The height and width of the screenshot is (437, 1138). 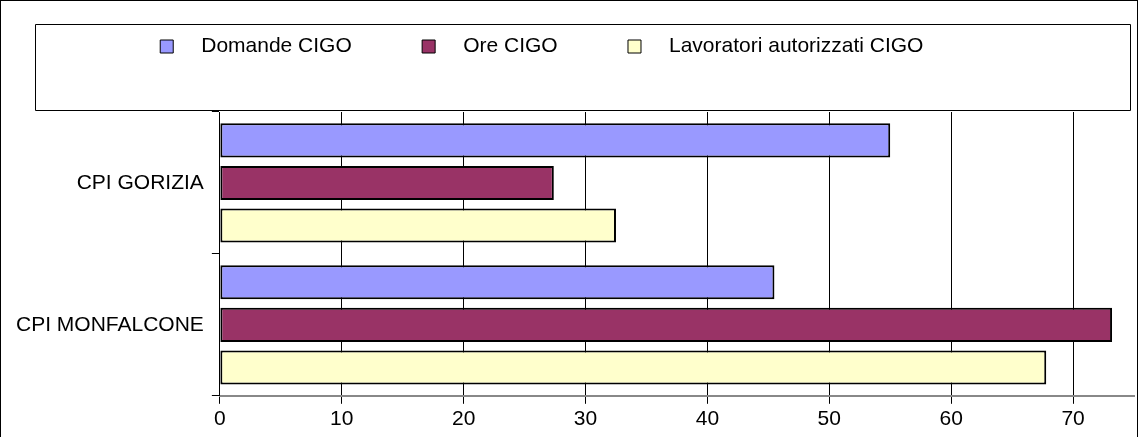 I want to click on x-tick-label: 20, so click(x=463, y=418).